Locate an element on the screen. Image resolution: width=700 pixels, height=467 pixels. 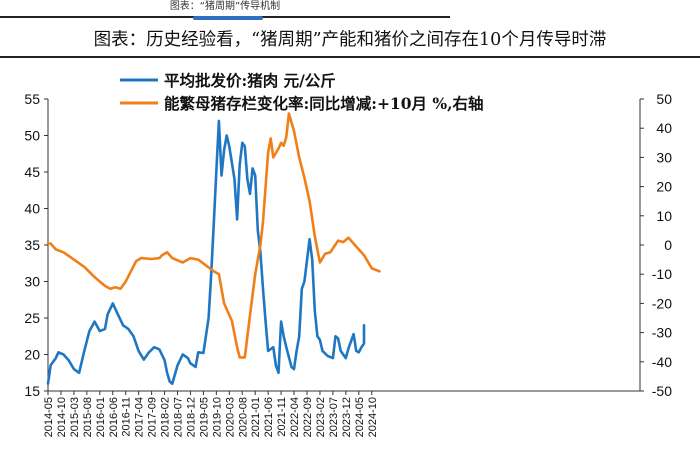
x-tick-label: 2023-02 is located at coordinates (321, 417).